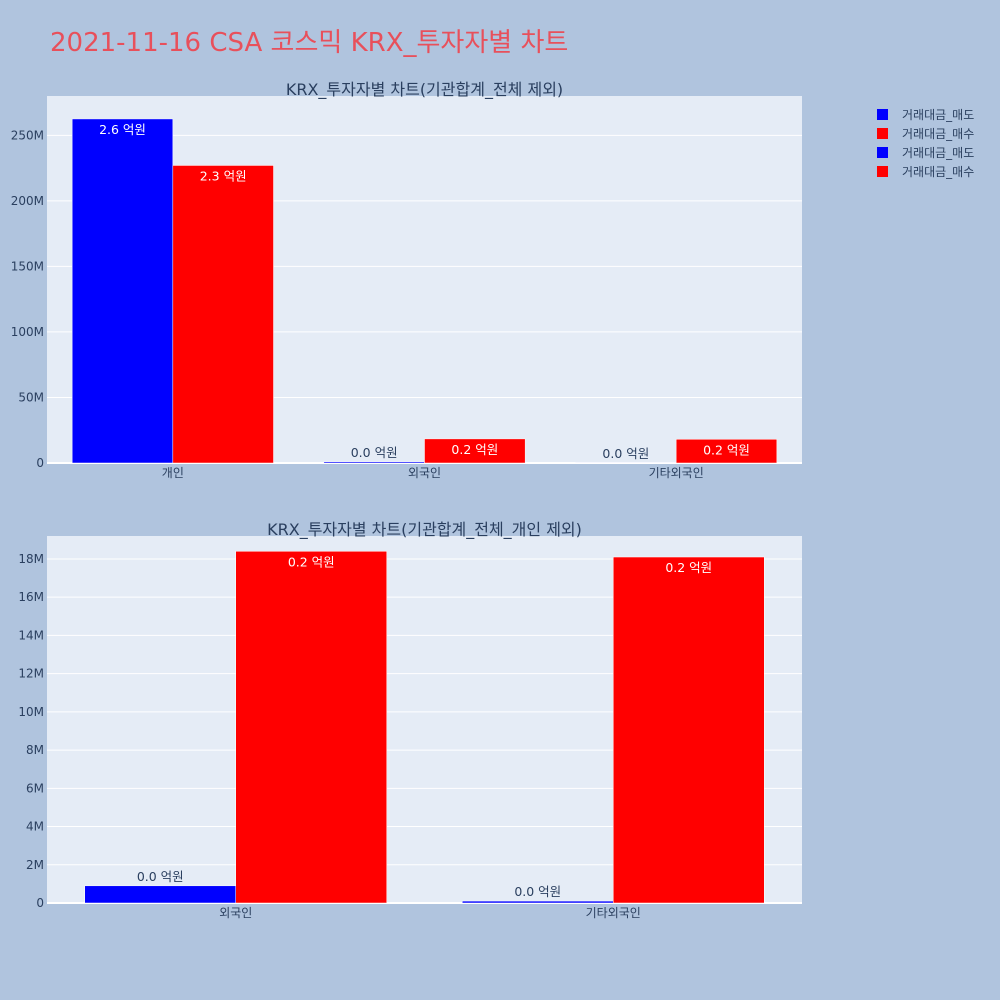 This screenshot has width=1000, height=1000. Describe the element at coordinates (27, 201) in the screenshot. I see `y-tick-label: 200M` at that location.